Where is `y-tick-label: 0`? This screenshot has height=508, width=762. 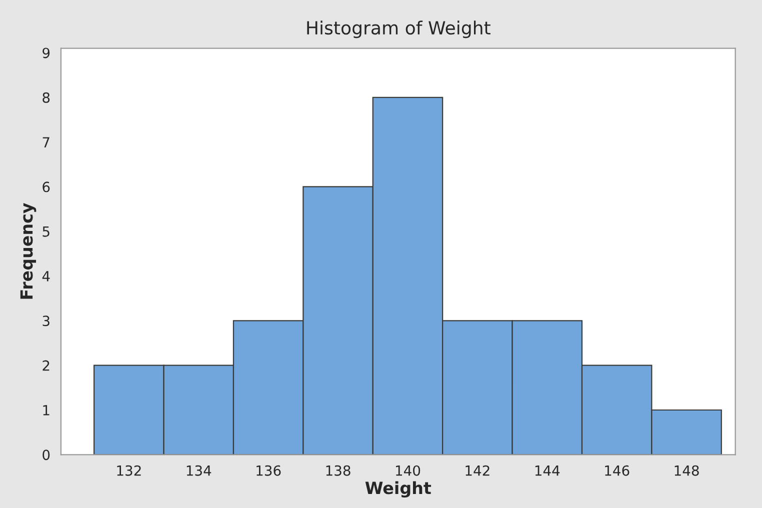 y-tick-label: 0 is located at coordinates (46, 455).